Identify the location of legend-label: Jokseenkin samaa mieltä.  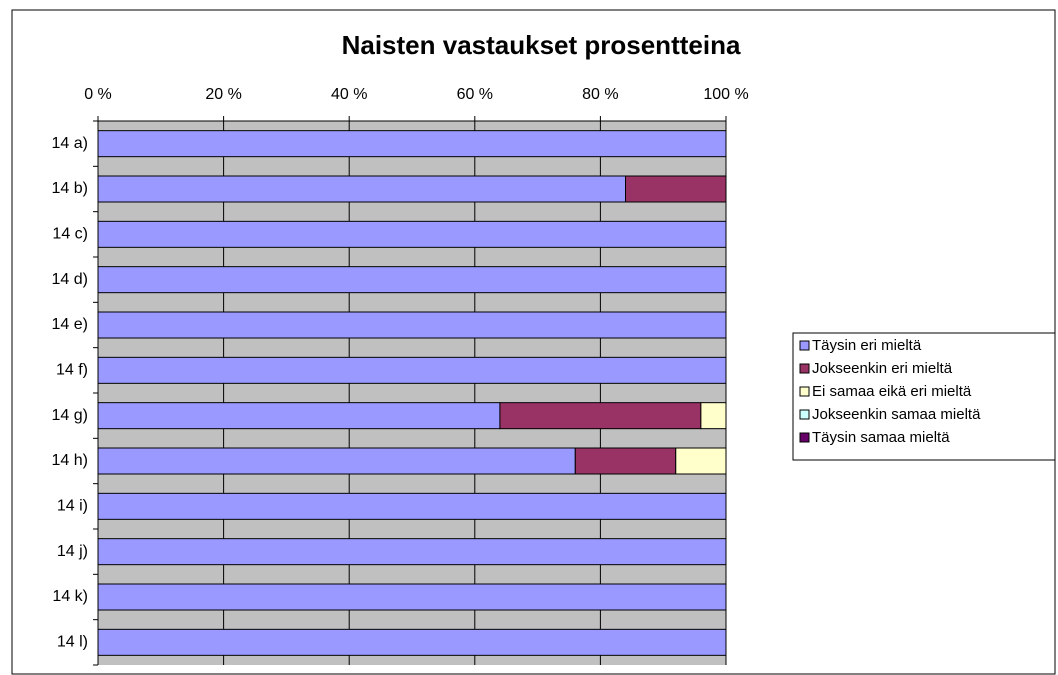
(896, 414).